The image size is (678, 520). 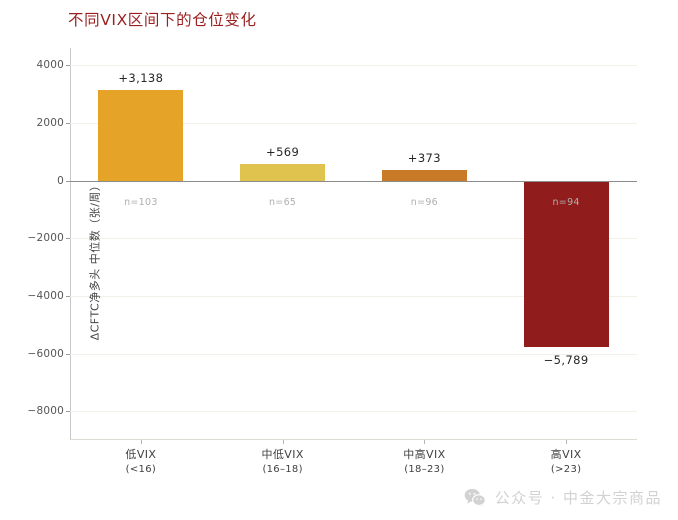 What do you see at coordinates (566, 454) in the screenshot?
I see `x-category-name: 高VIX` at bounding box center [566, 454].